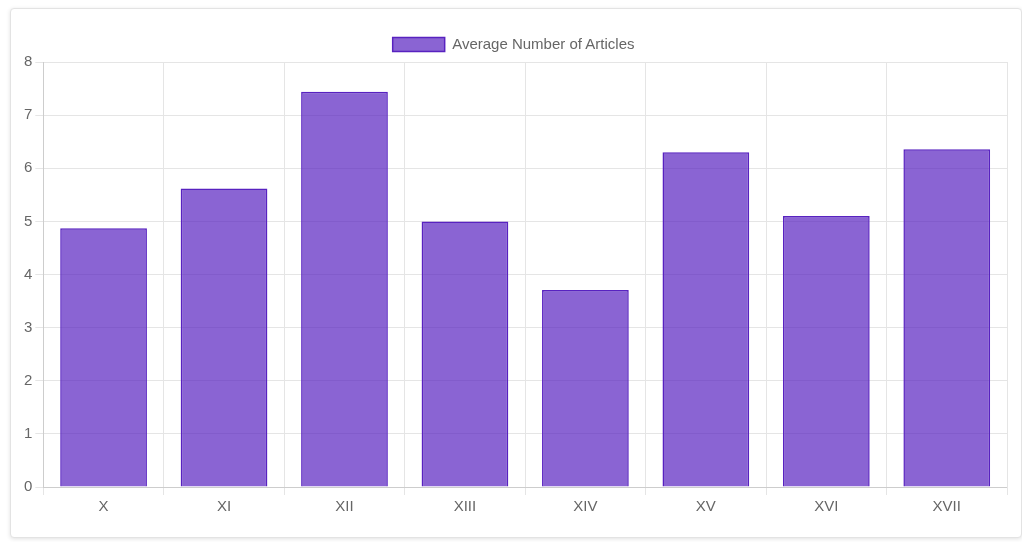 The height and width of the screenshot is (542, 1022). What do you see at coordinates (465, 506) in the screenshot?
I see `x-tick-label: XIII` at bounding box center [465, 506].